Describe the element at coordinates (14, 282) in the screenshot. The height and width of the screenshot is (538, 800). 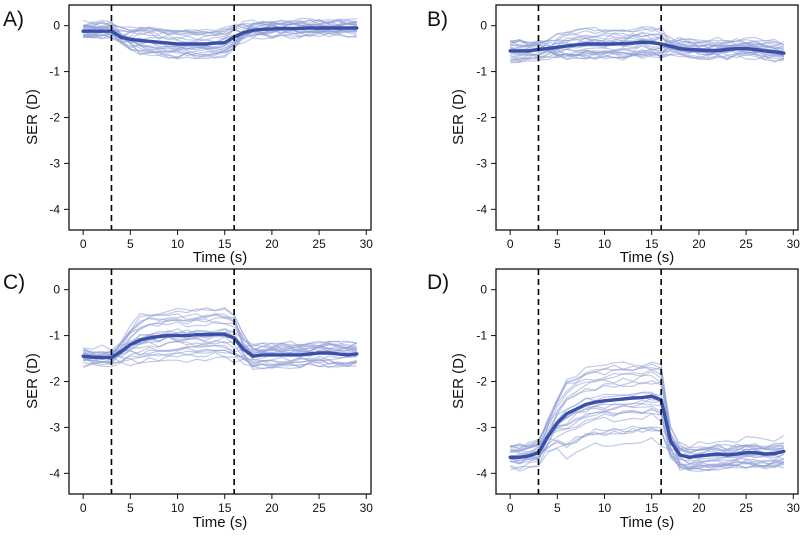
I see `panel-label: C)` at that location.